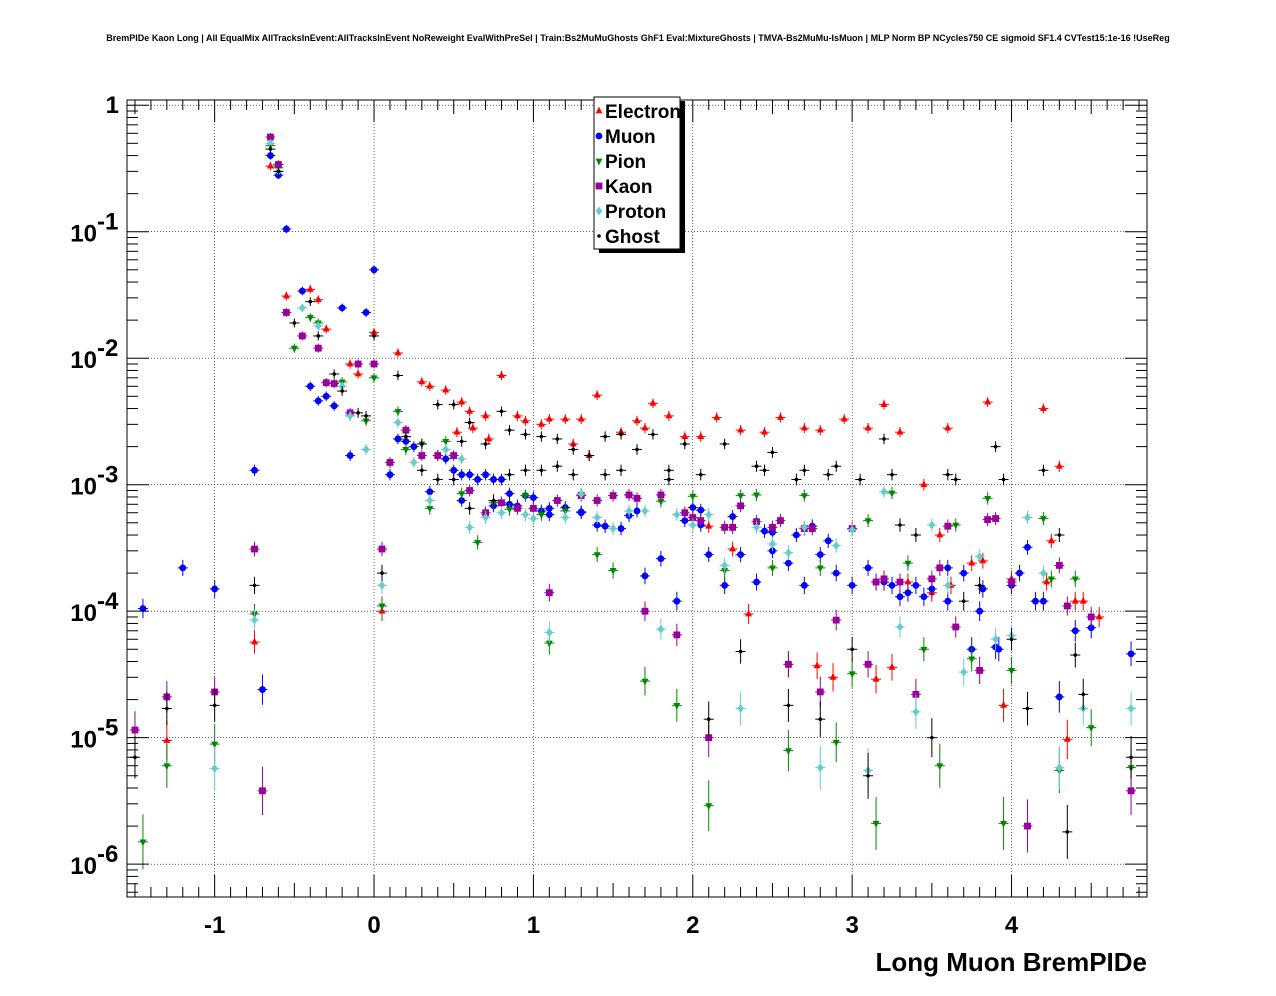  Describe the element at coordinates (107, 222) in the screenshot. I see `y-tick-exponent: -1` at that location.